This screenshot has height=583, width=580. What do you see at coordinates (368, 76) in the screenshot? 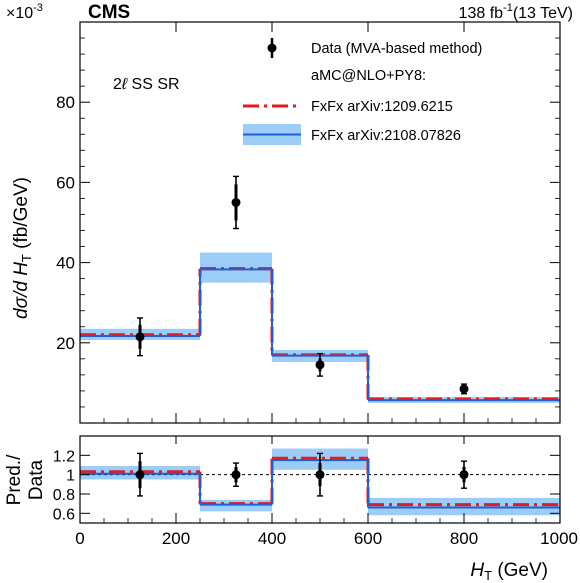
I see `legend-group-header: aMC@NLO+PY8:` at bounding box center [368, 76].